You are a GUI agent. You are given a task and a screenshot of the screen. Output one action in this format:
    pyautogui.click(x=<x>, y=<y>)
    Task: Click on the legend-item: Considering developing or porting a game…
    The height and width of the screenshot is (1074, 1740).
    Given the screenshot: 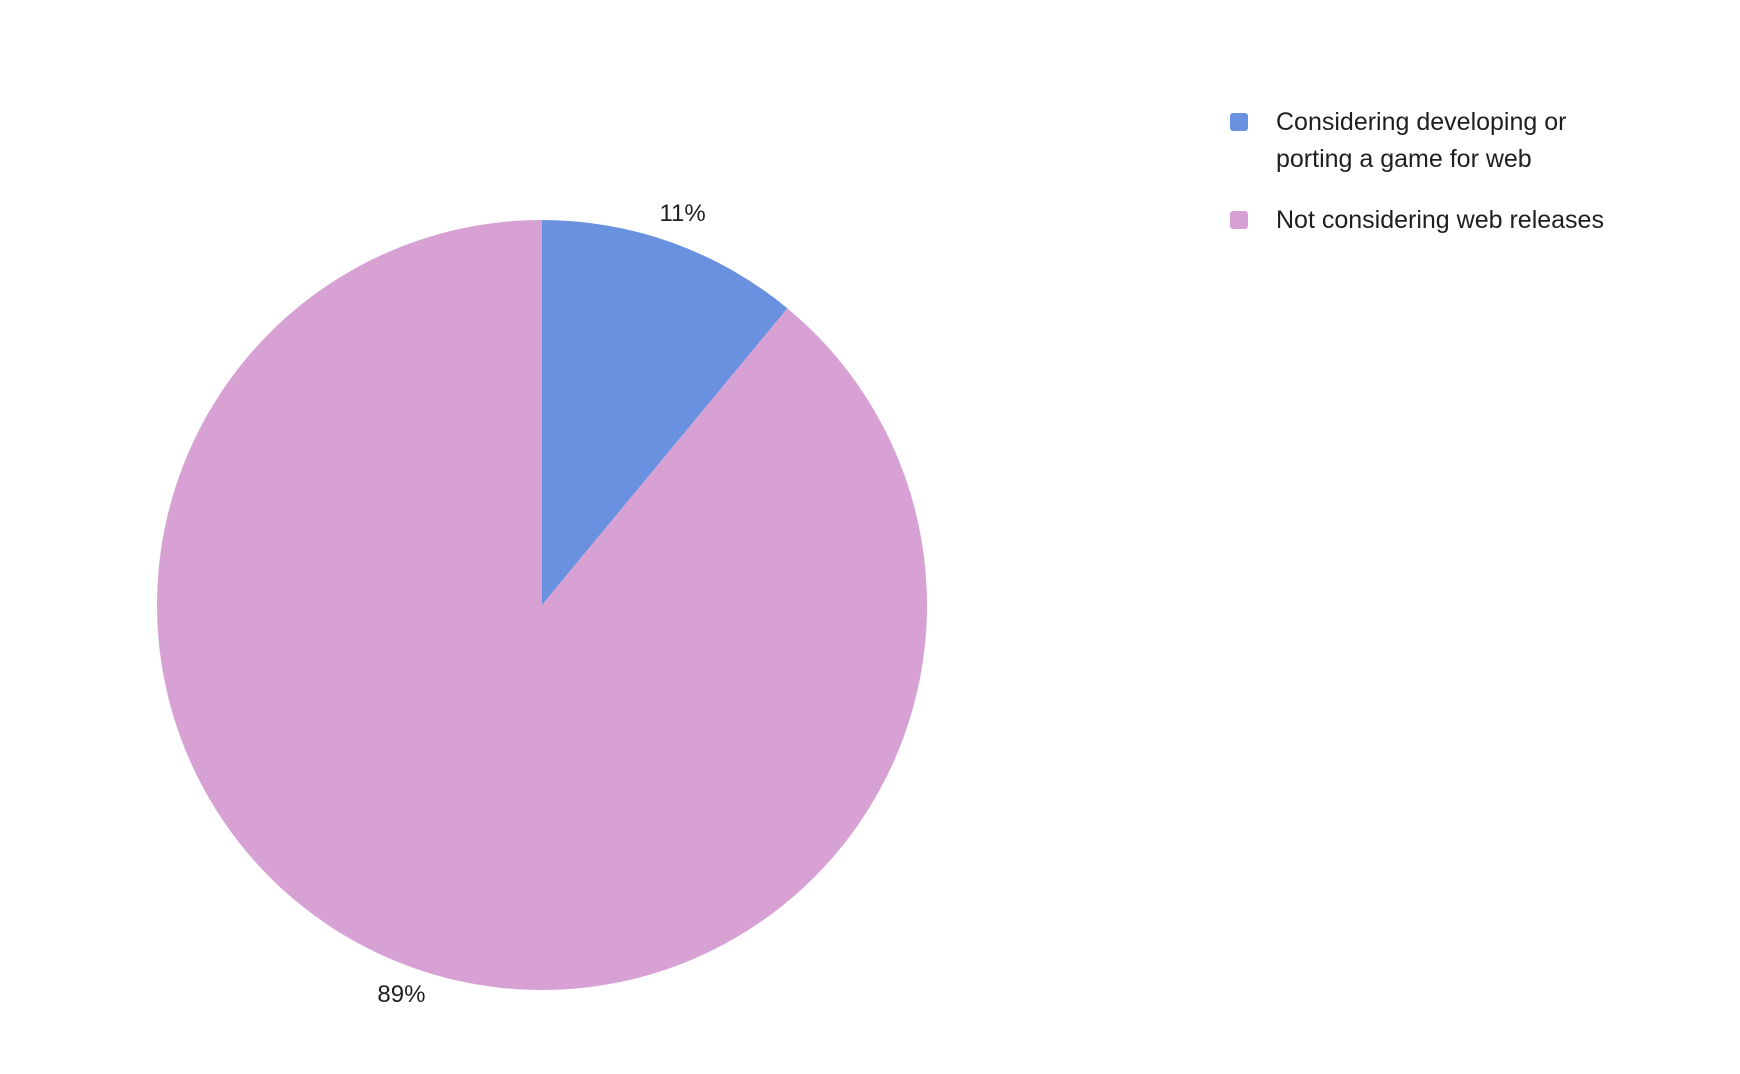 What is the action you would take?
    pyautogui.click(x=1430, y=141)
    